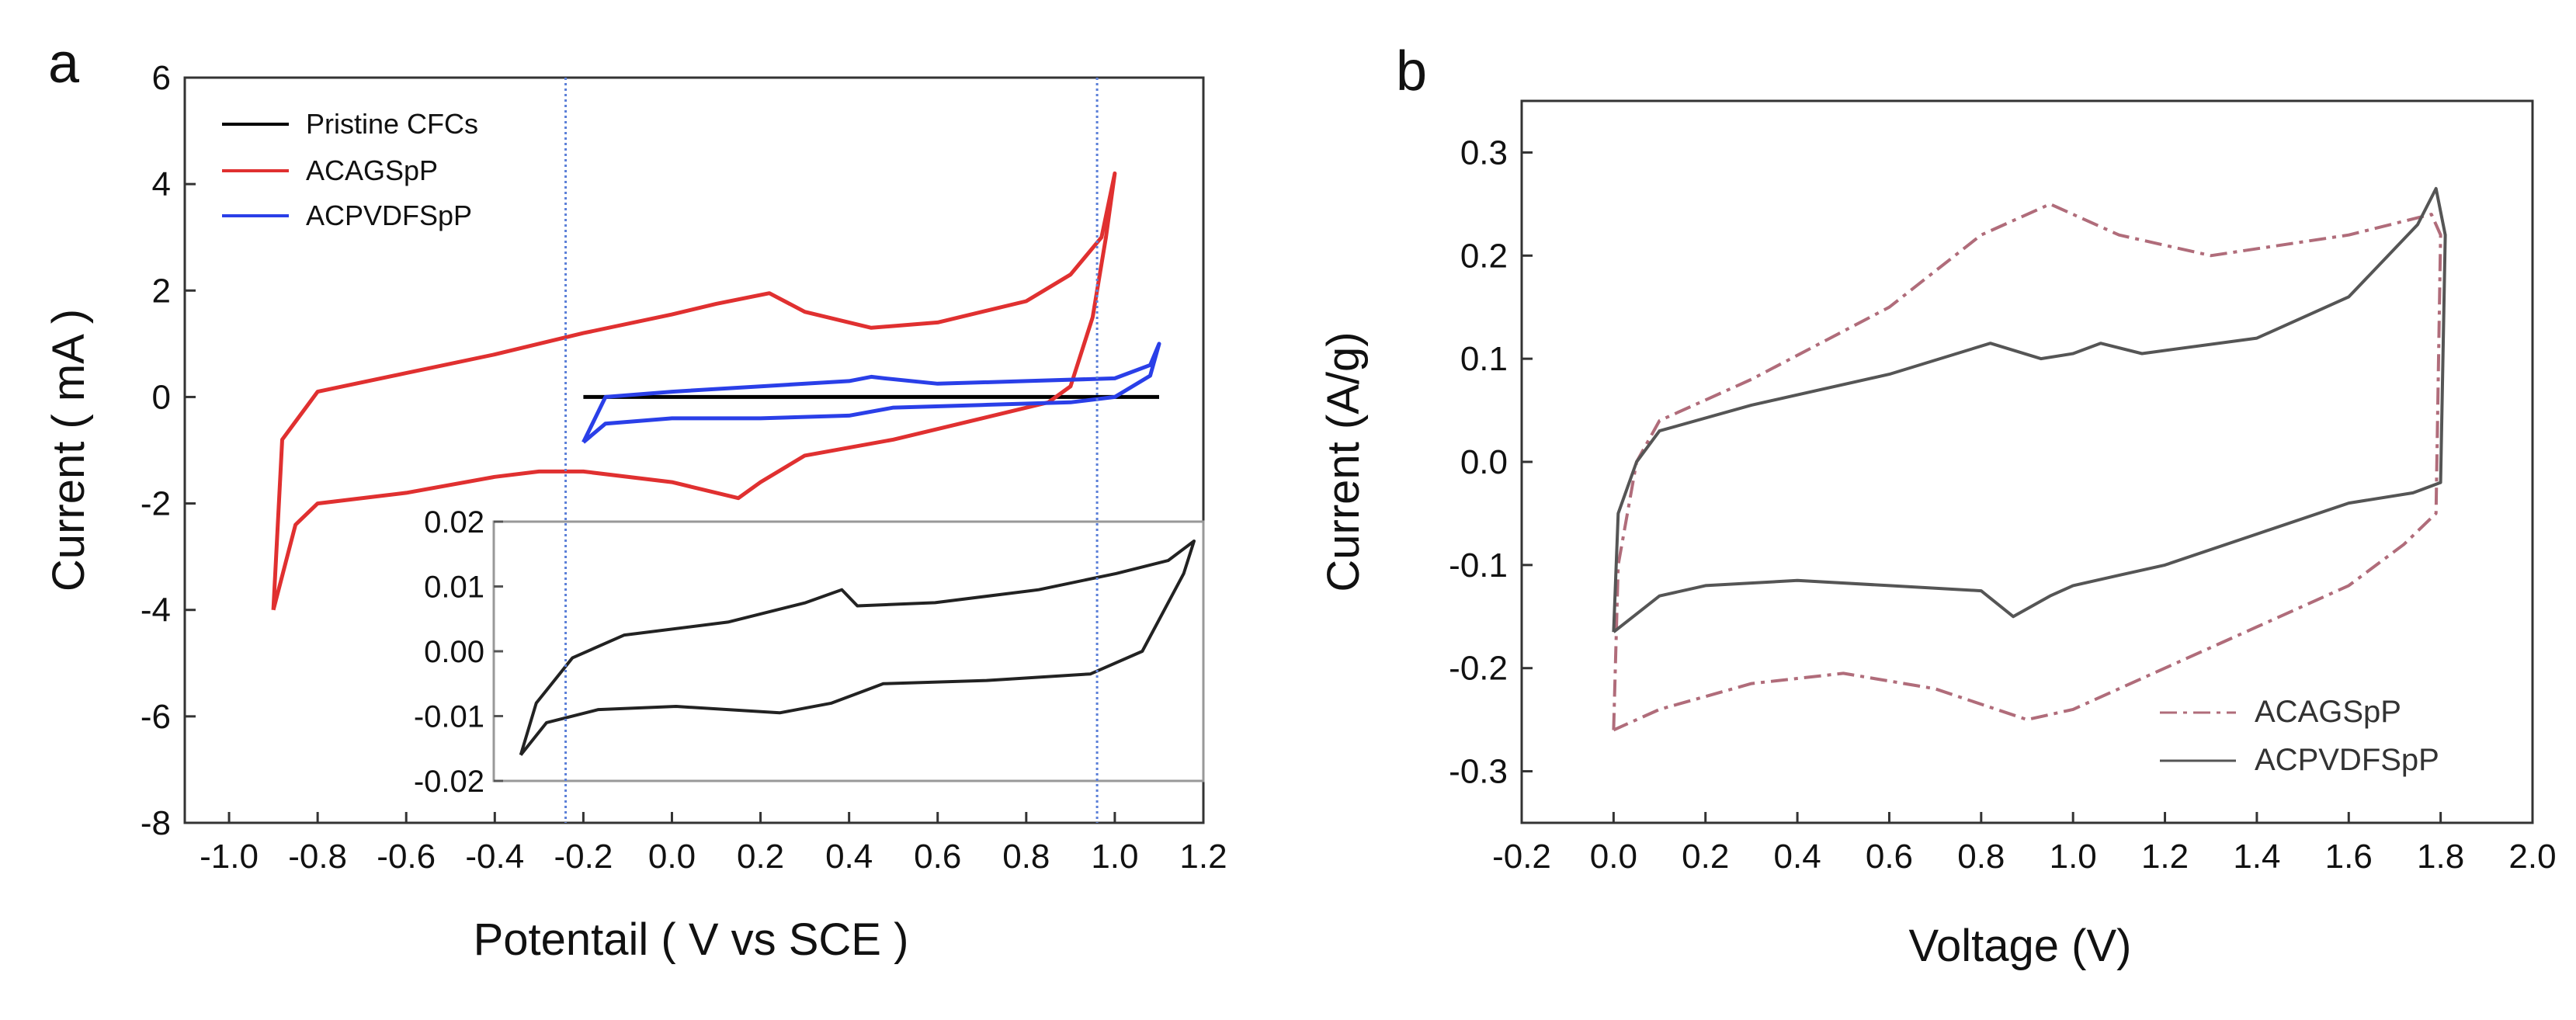 The width and height of the screenshot is (2576, 1020). I want to click on panel-a-ytick-label: -2, so click(156, 504).